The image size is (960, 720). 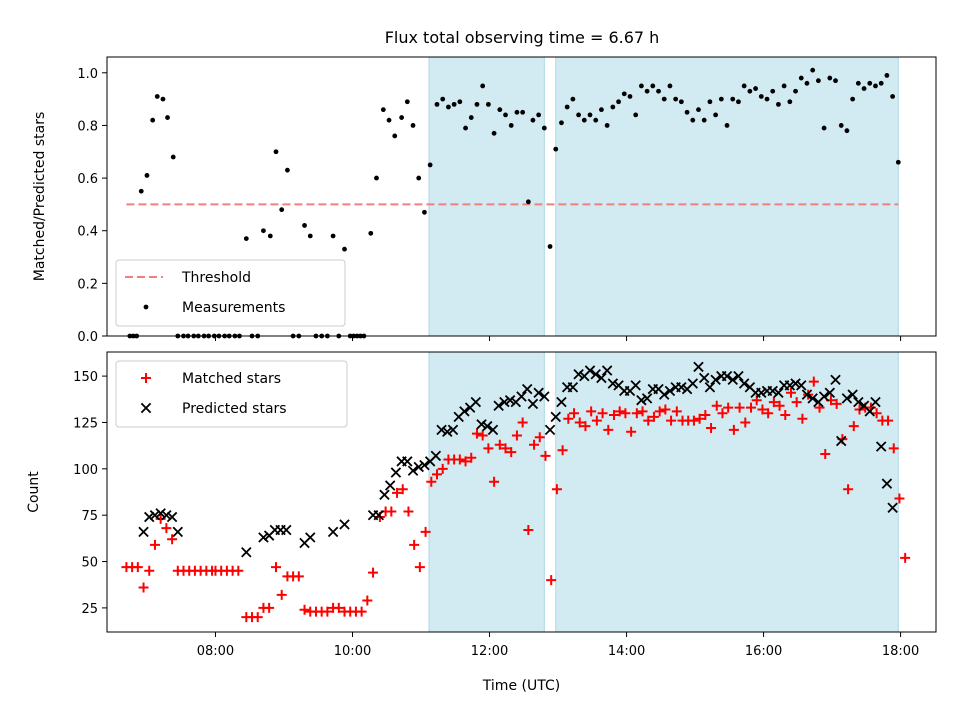 I want to click on x-axis-label: Time (UTC), so click(x=521, y=686).